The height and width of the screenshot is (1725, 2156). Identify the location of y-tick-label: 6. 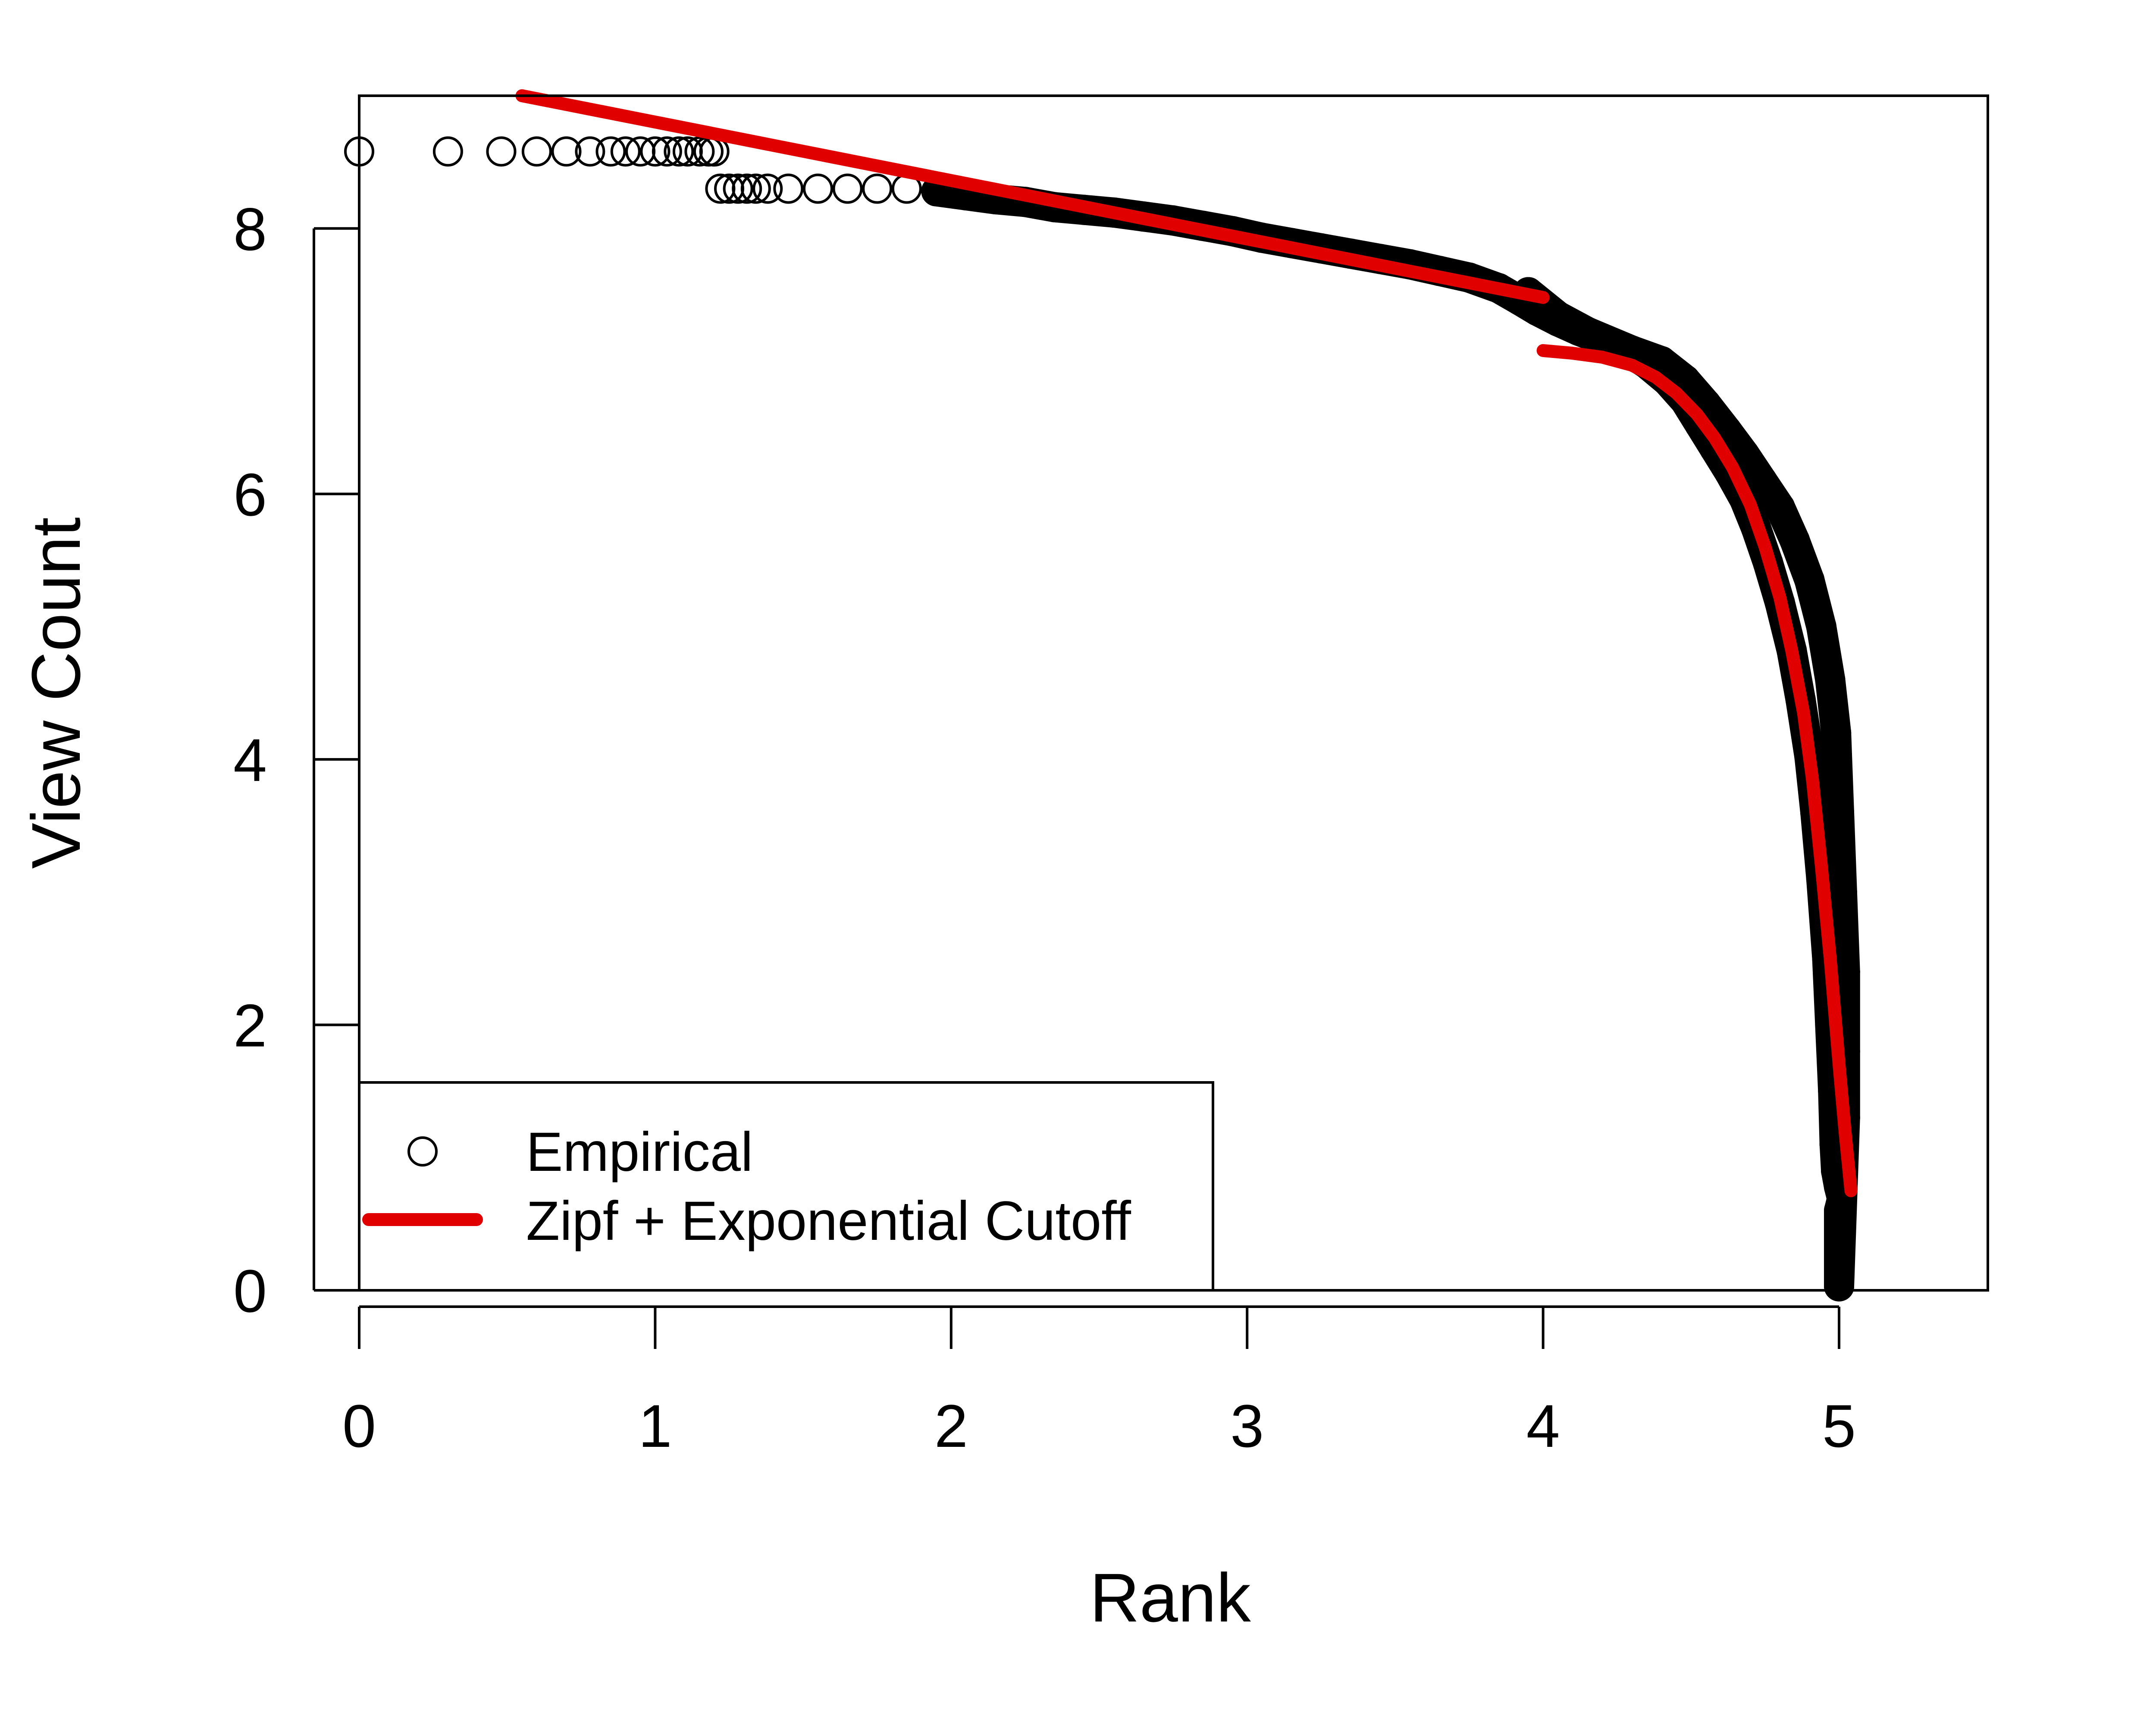
(250, 495).